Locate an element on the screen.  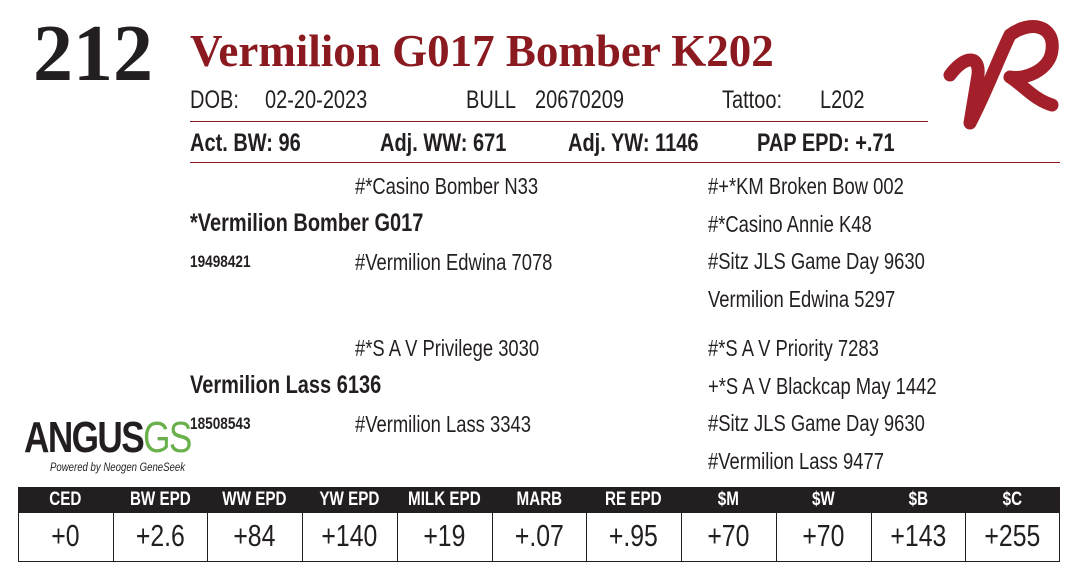
epd-header: $B is located at coordinates (918, 499).